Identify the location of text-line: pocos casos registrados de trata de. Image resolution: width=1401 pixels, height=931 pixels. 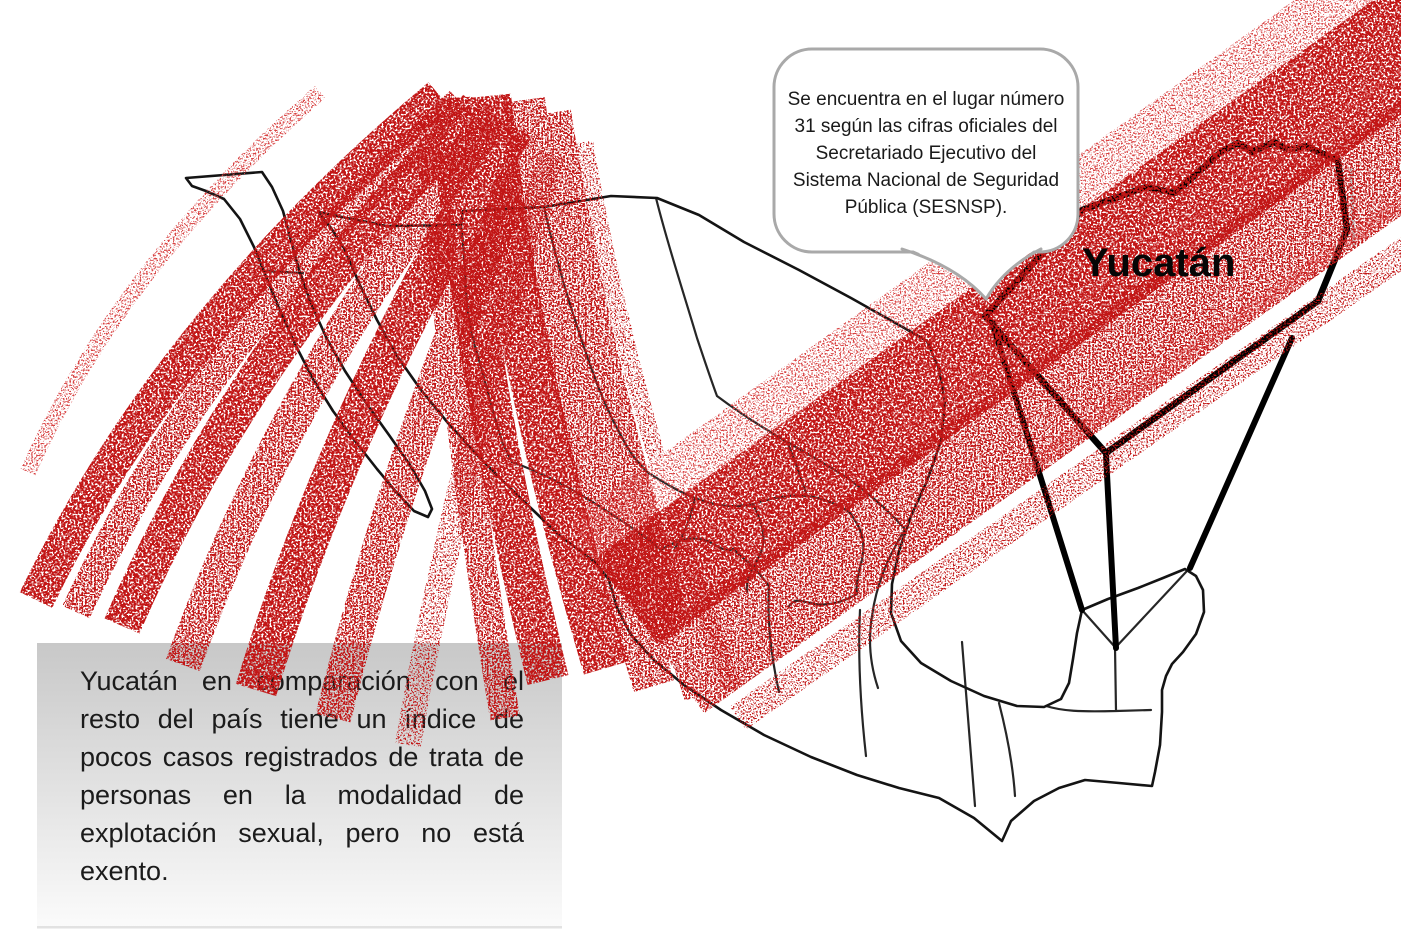
(302, 757).